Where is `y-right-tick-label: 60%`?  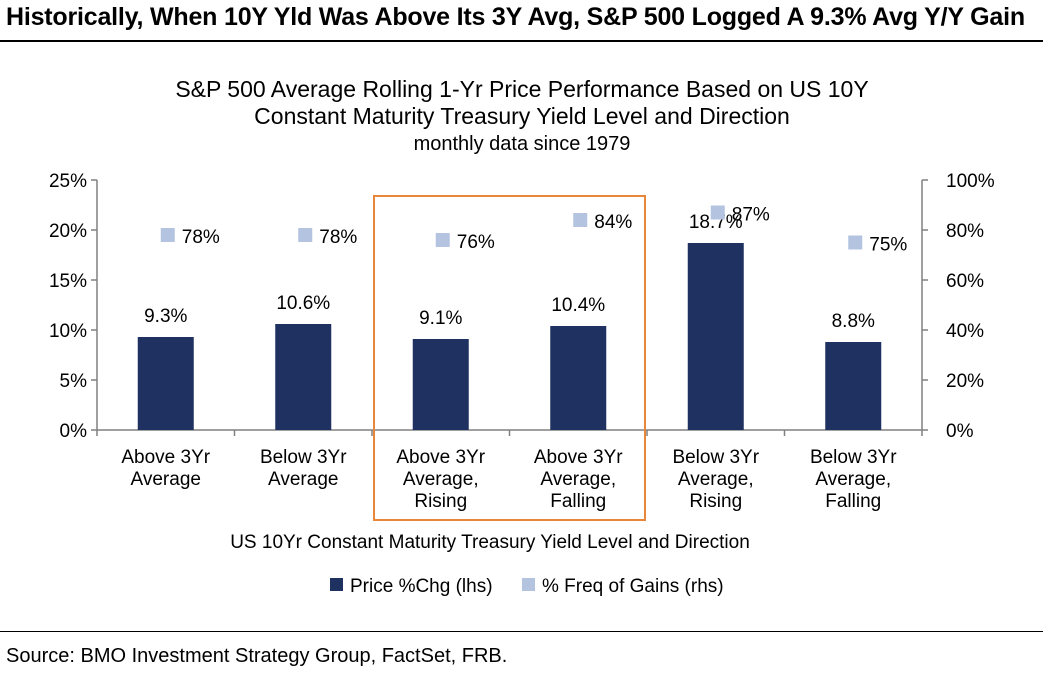 y-right-tick-label: 60% is located at coordinates (965, 281).